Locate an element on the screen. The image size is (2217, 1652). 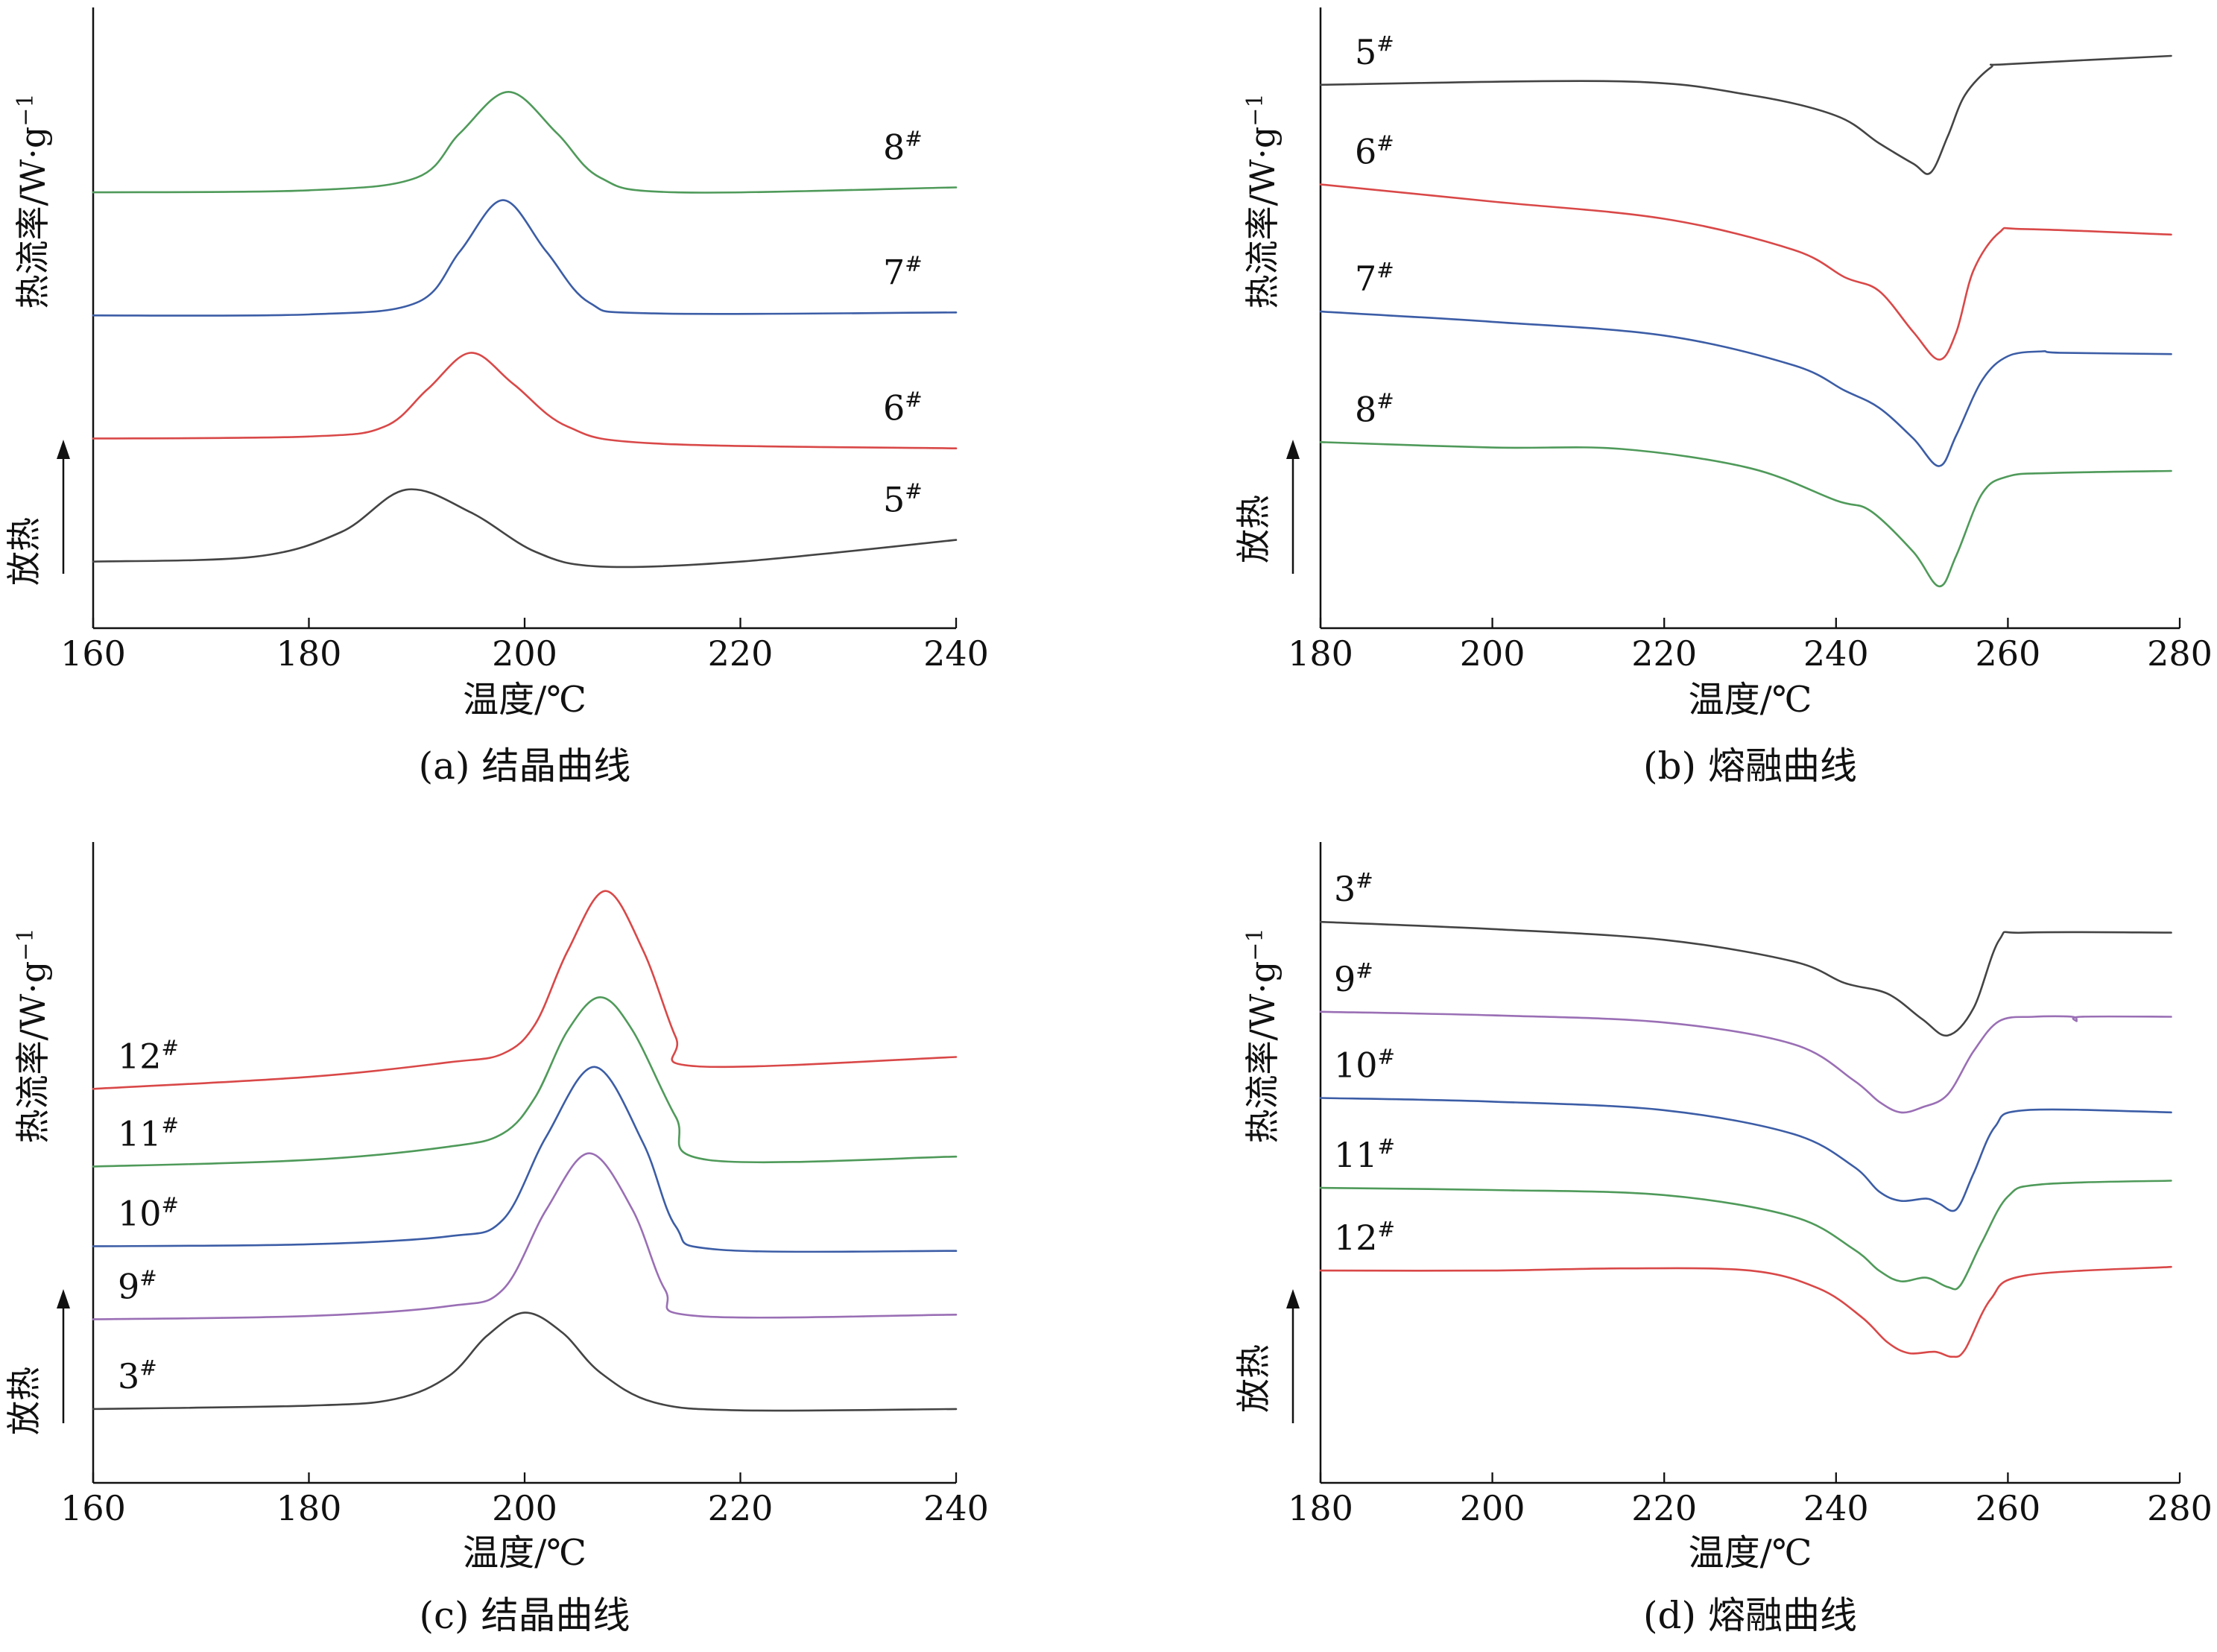
series-label-10: 10# is located at coordinates (148, 1213).